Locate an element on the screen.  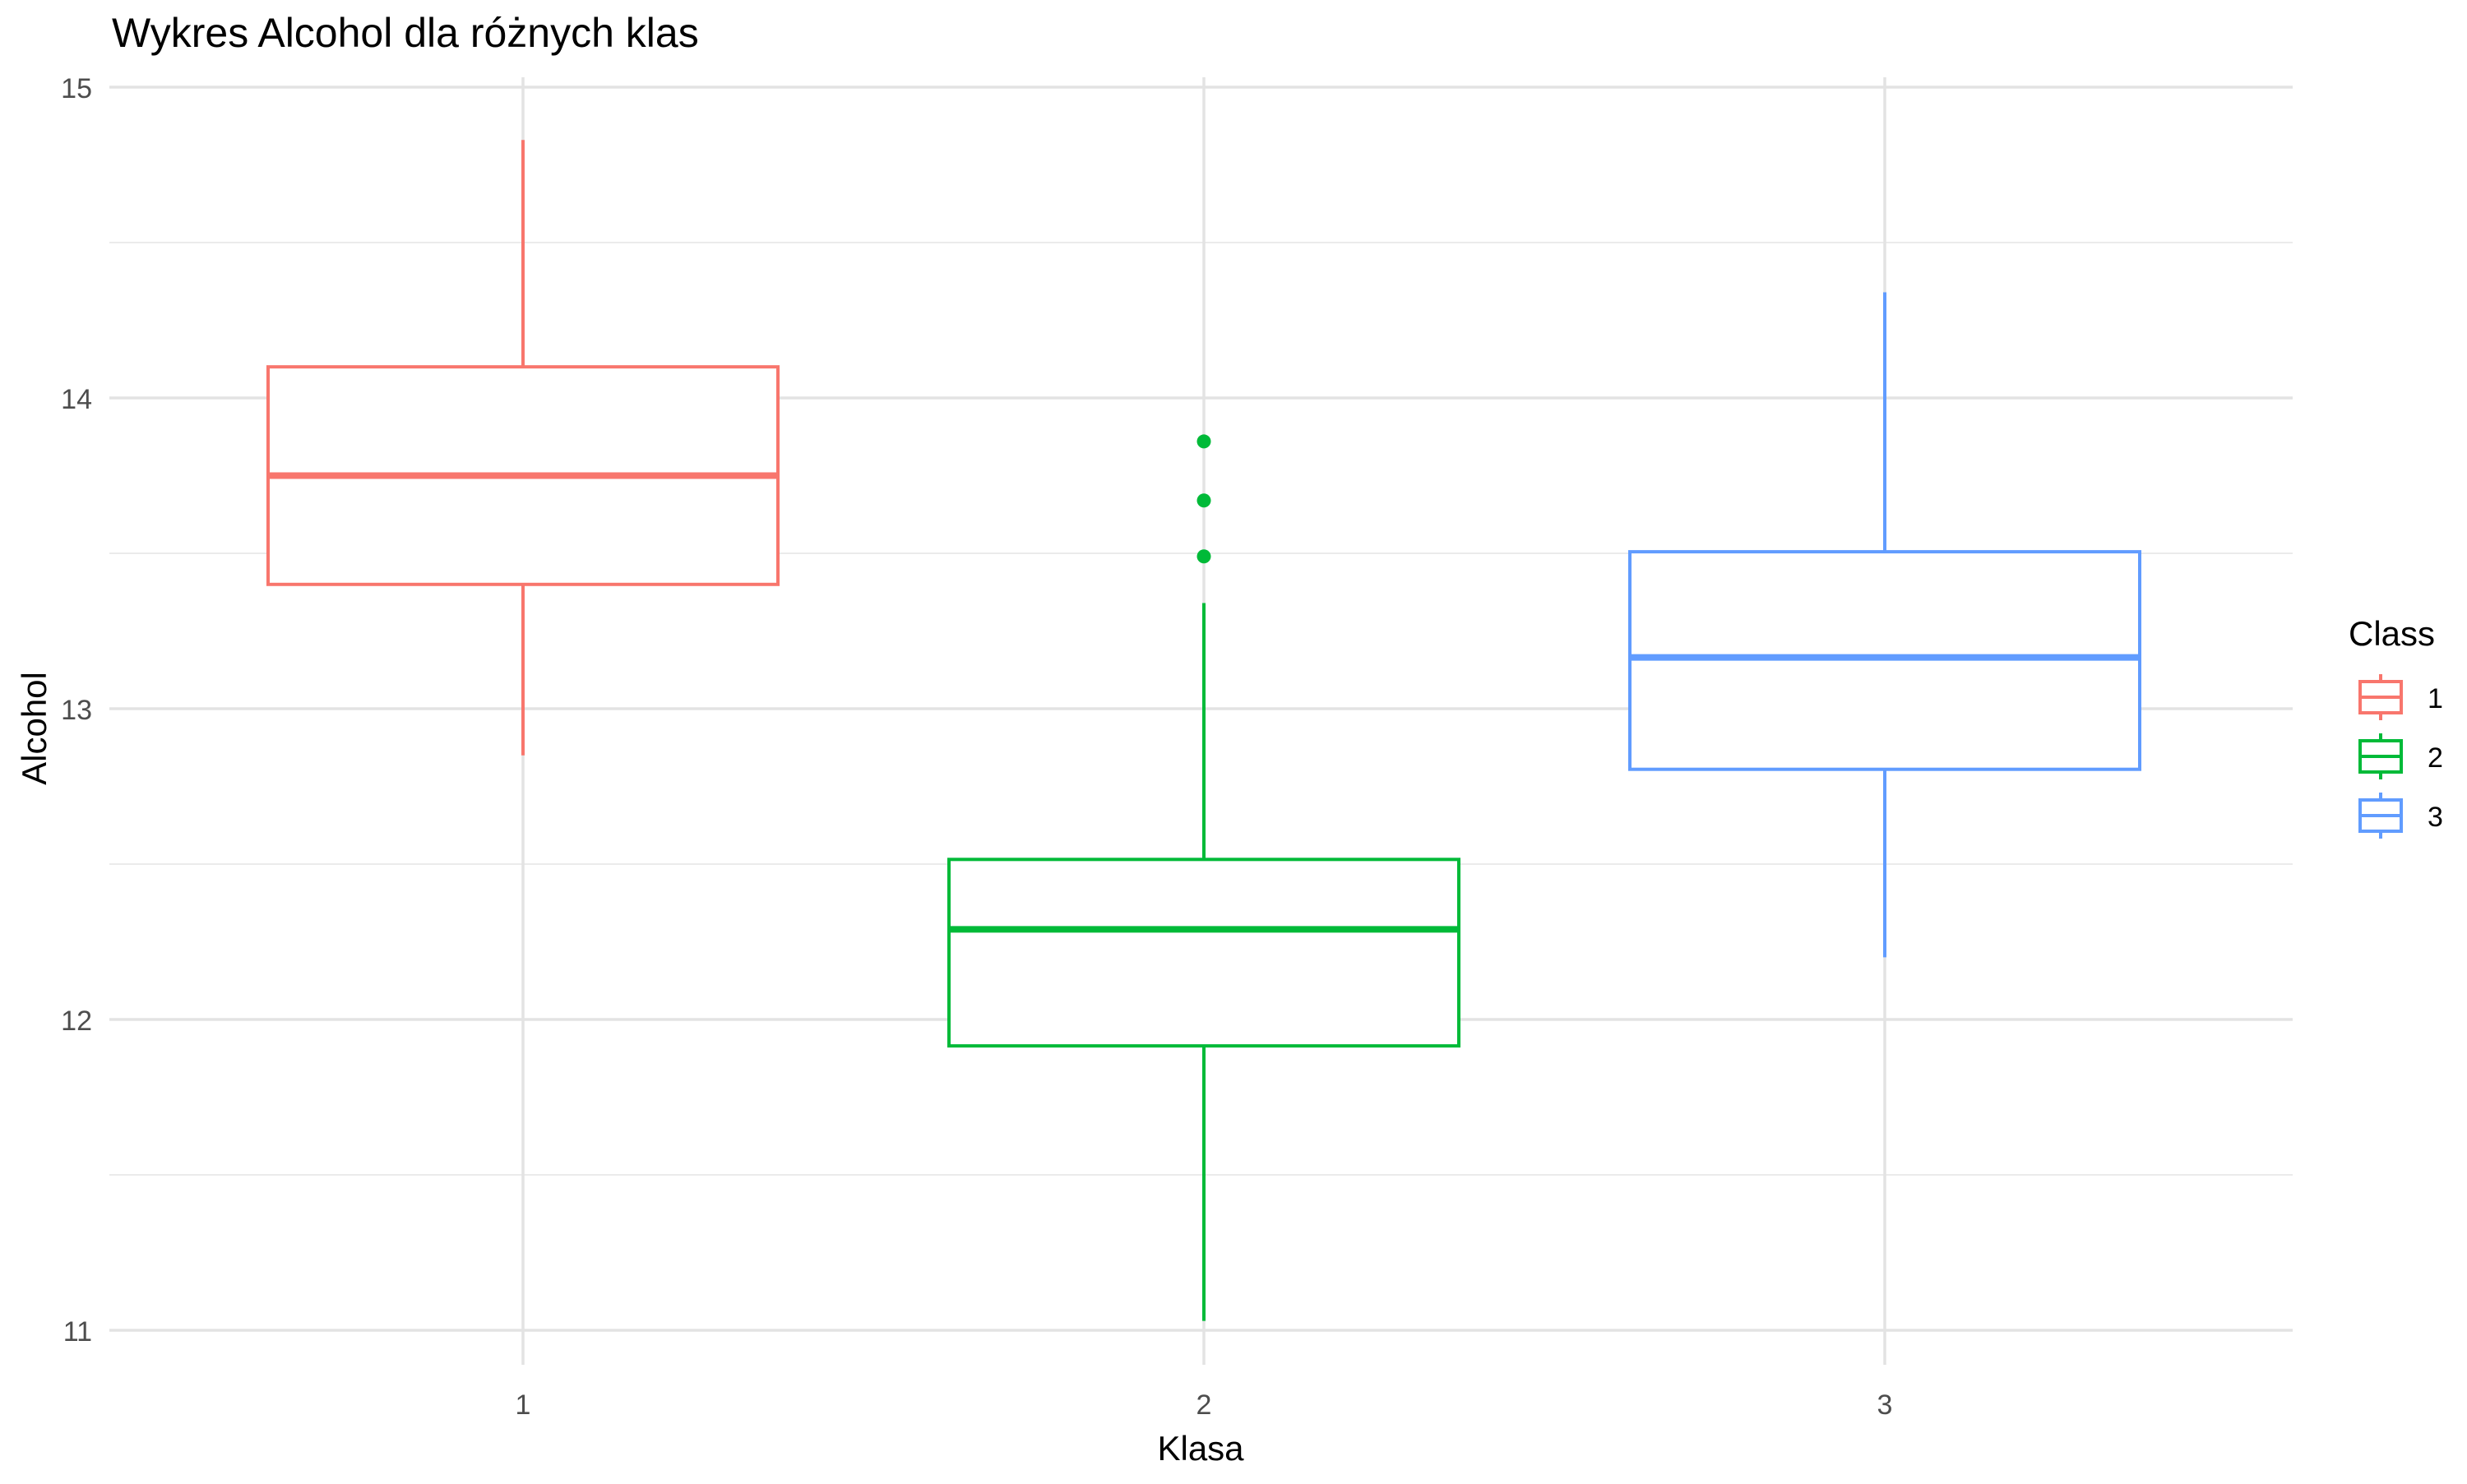
chart-title: Wykres Alcohol dla różnych klas is located at coordinates (405, 33).